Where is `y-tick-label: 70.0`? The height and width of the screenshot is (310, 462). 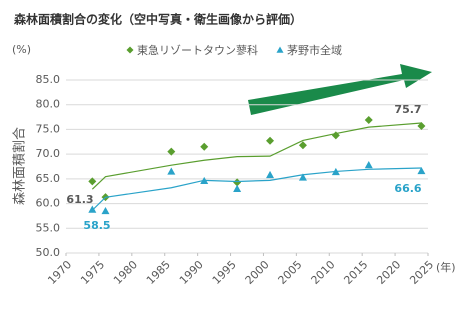
y-tick-label: 70.0 is located at coordinates (48, 153).